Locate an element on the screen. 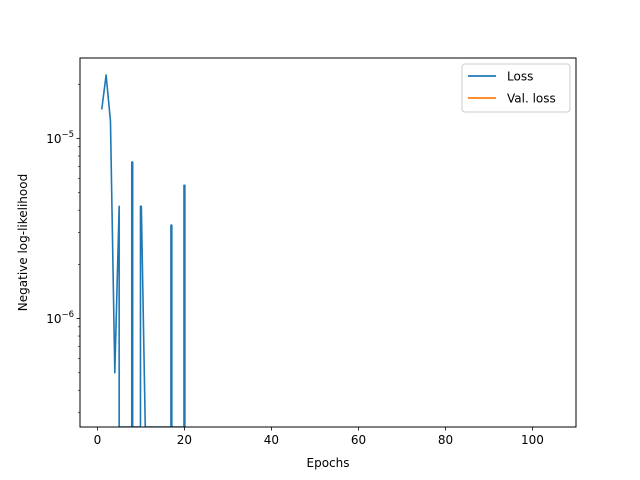 This screenshot has height=480, width=640. series-line-loss is located at coordinates (143, 250).